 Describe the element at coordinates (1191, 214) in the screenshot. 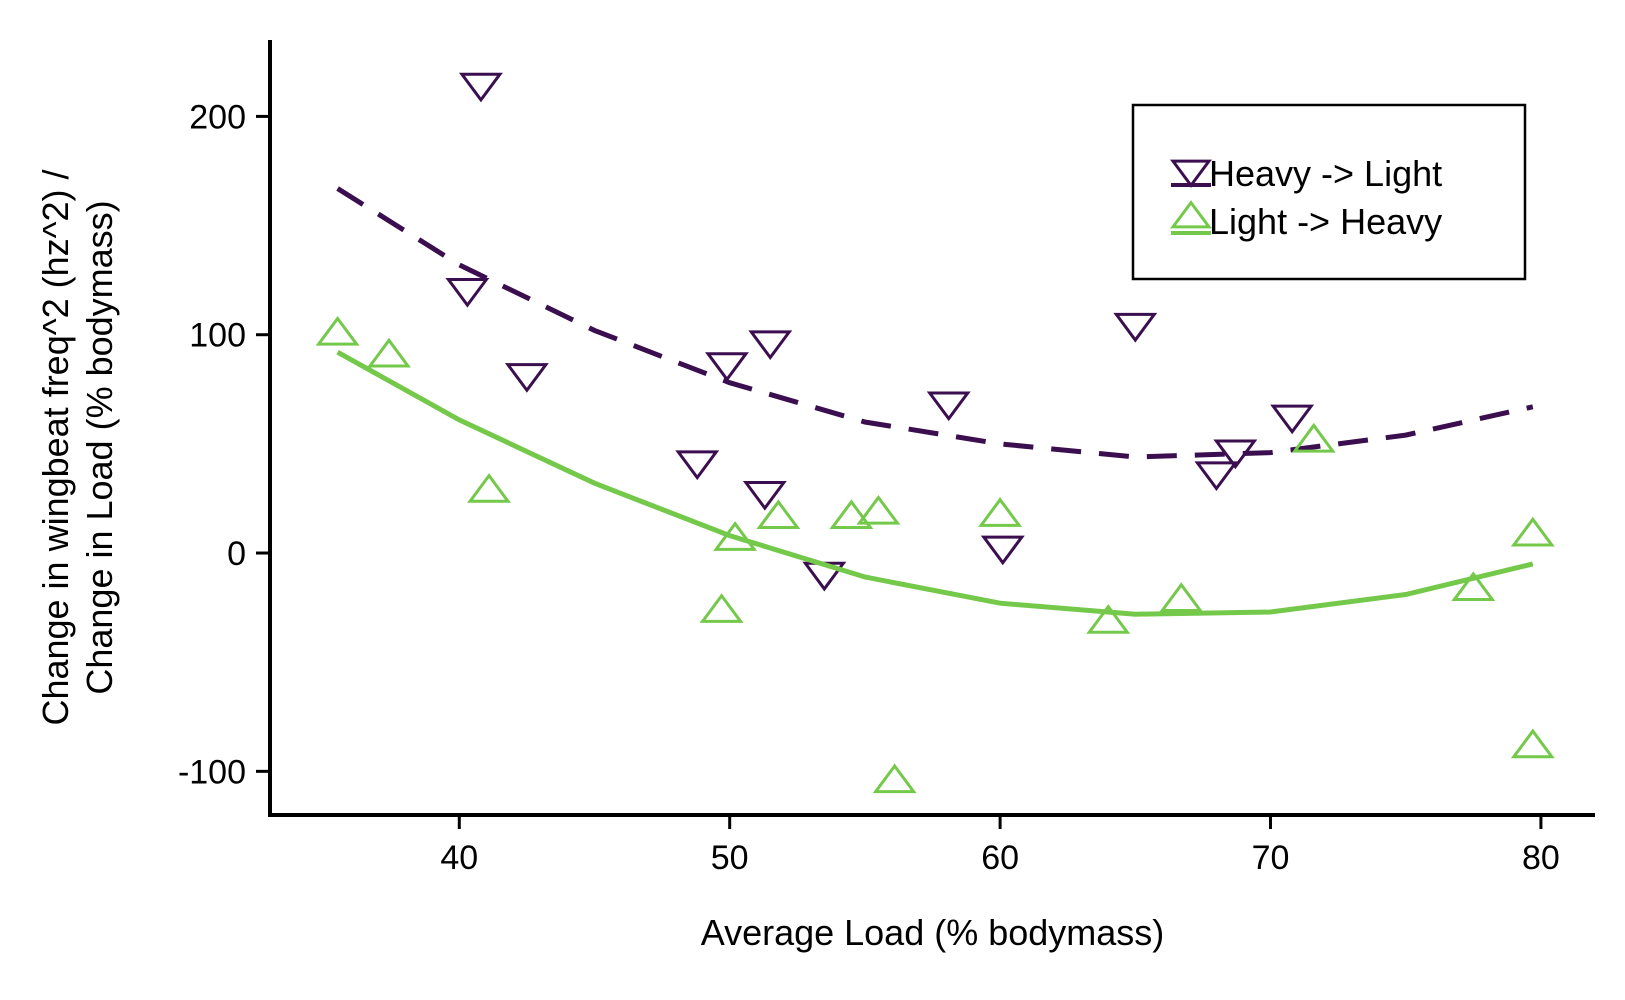

I see `legend-marker-light-to-heavy` at that location.